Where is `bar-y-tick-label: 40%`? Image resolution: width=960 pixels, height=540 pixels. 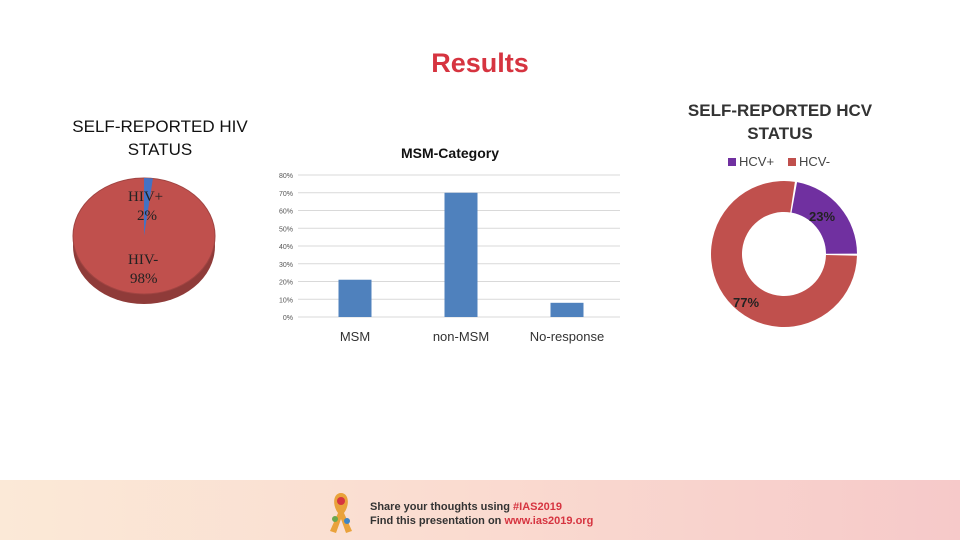
bar-y-tick-label: 40% is located at coordinates (286, 247).